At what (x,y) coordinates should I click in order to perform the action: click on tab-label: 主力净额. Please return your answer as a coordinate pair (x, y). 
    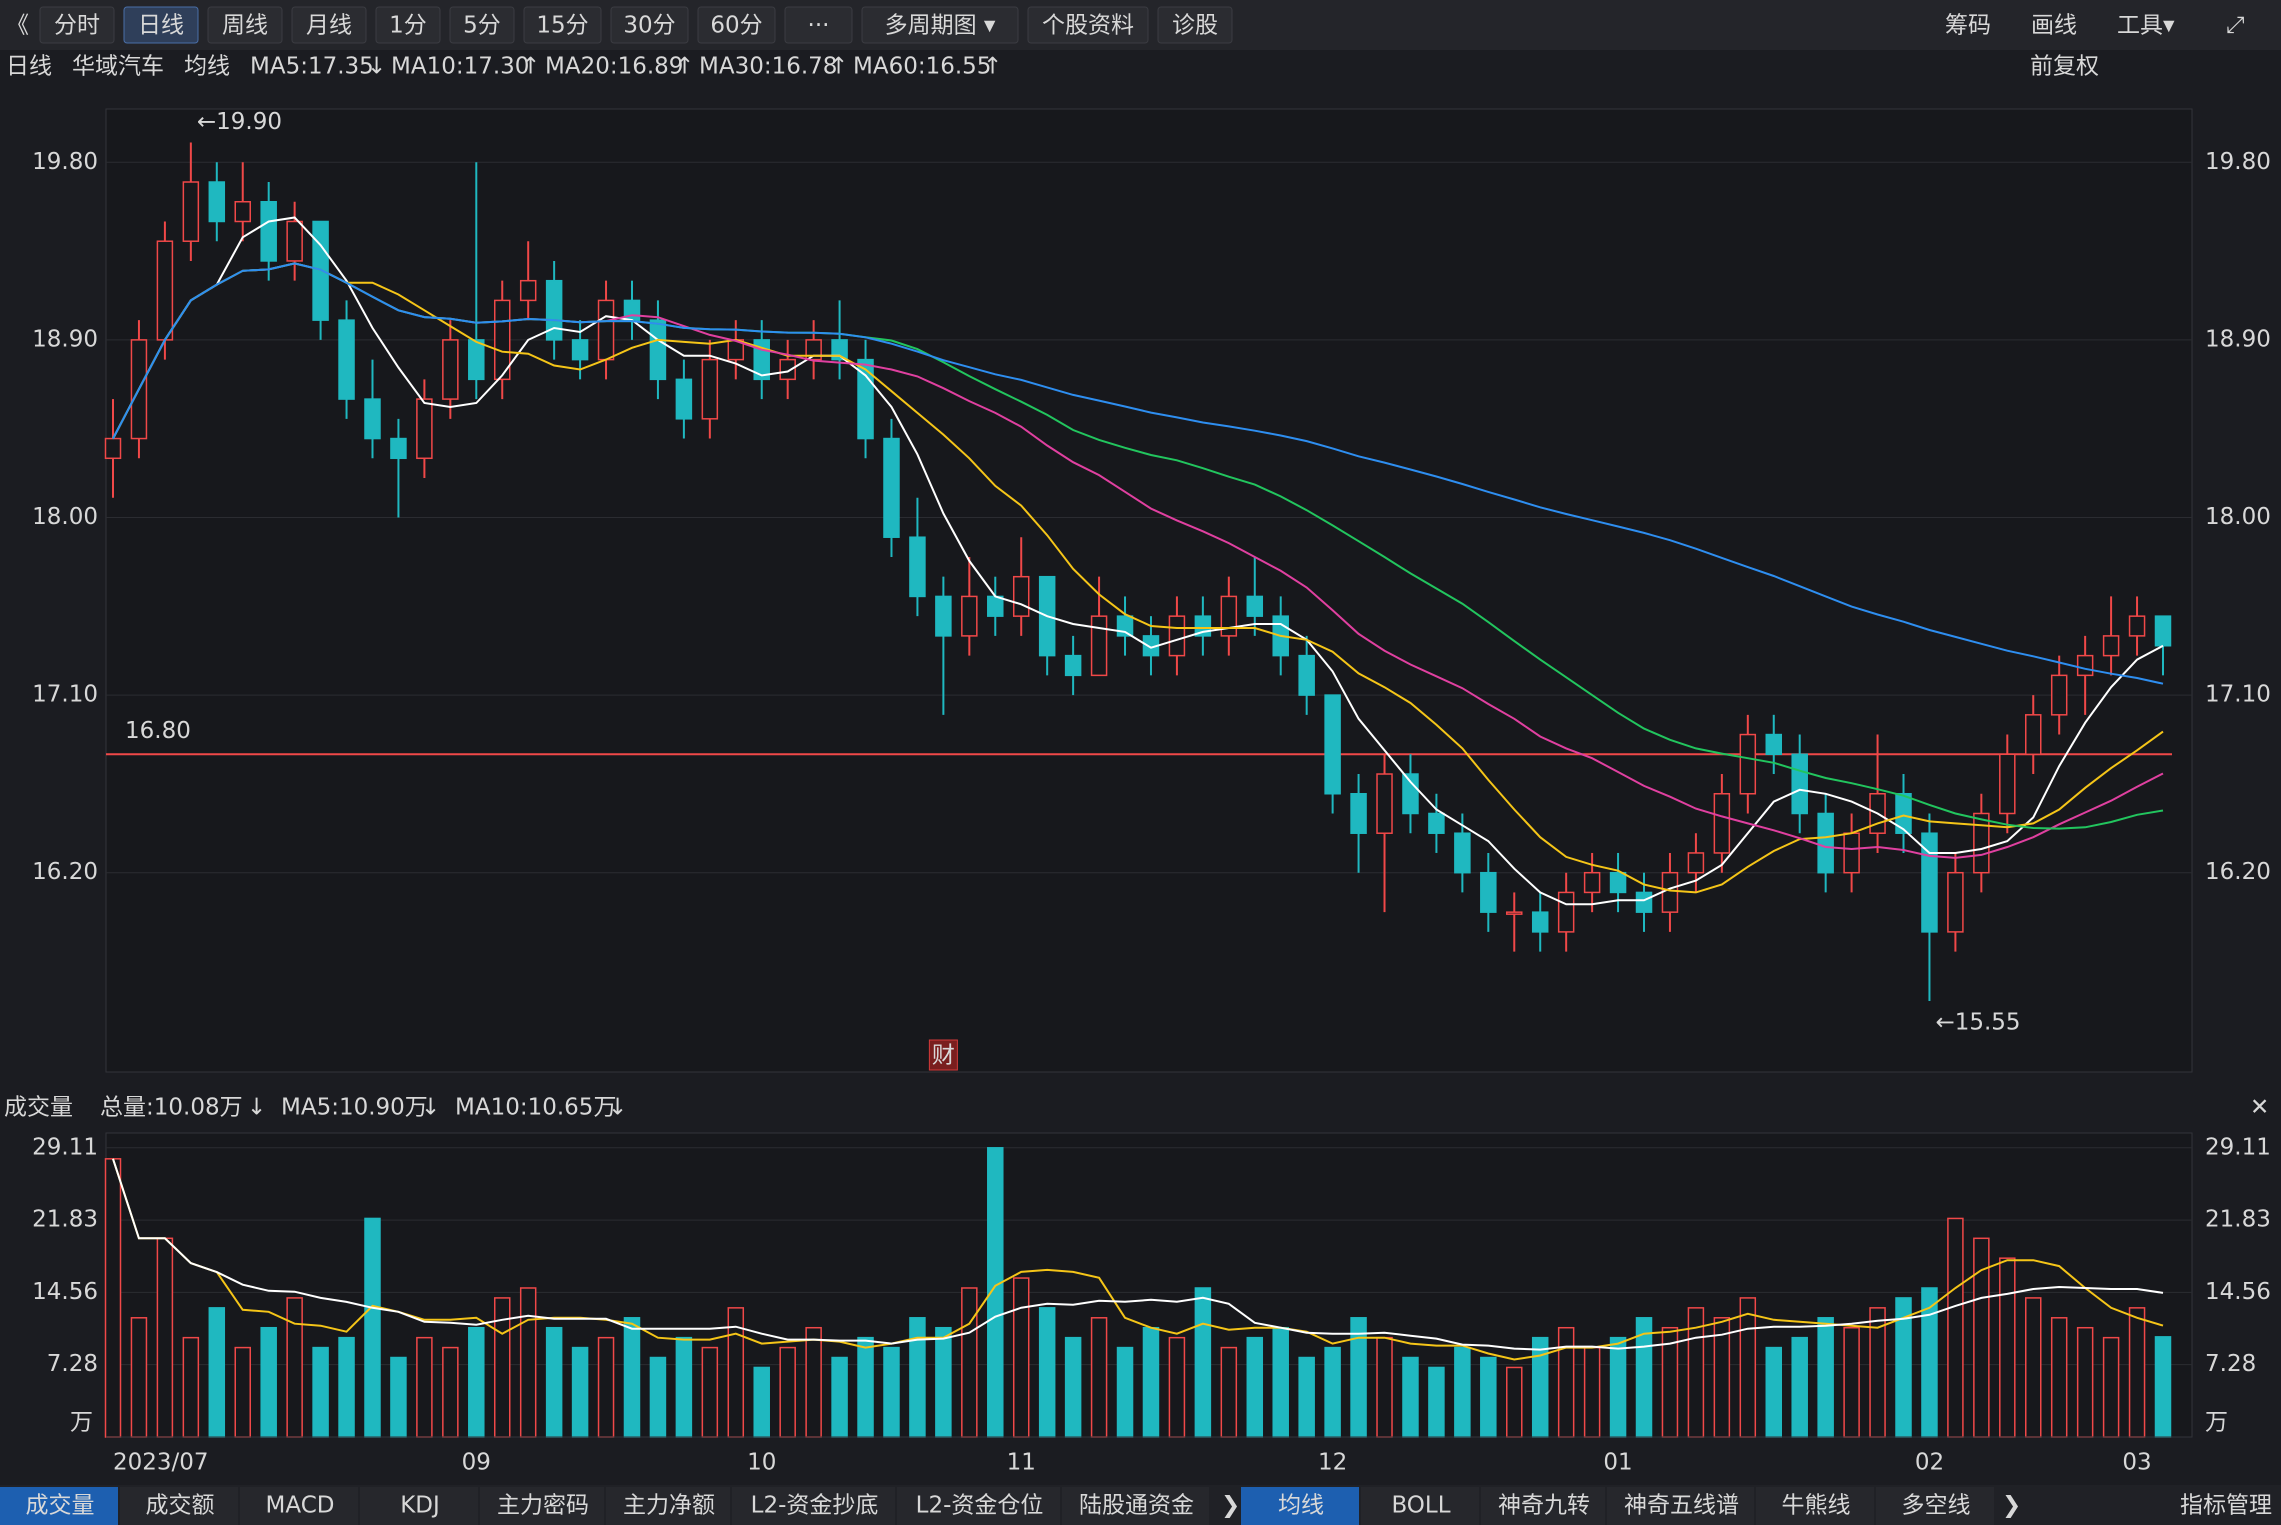
    Looking at the image, I should click on (669, 1506).